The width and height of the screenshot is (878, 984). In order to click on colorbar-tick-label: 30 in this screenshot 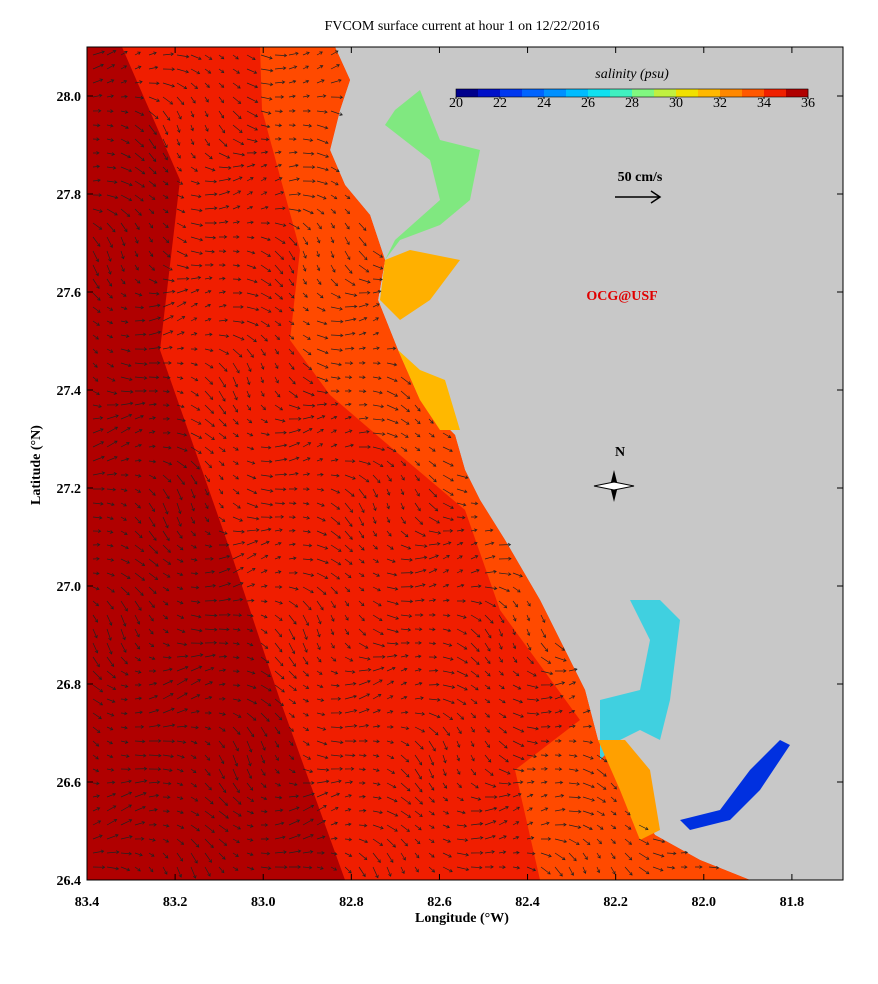, I will do `click(676, 103)`.